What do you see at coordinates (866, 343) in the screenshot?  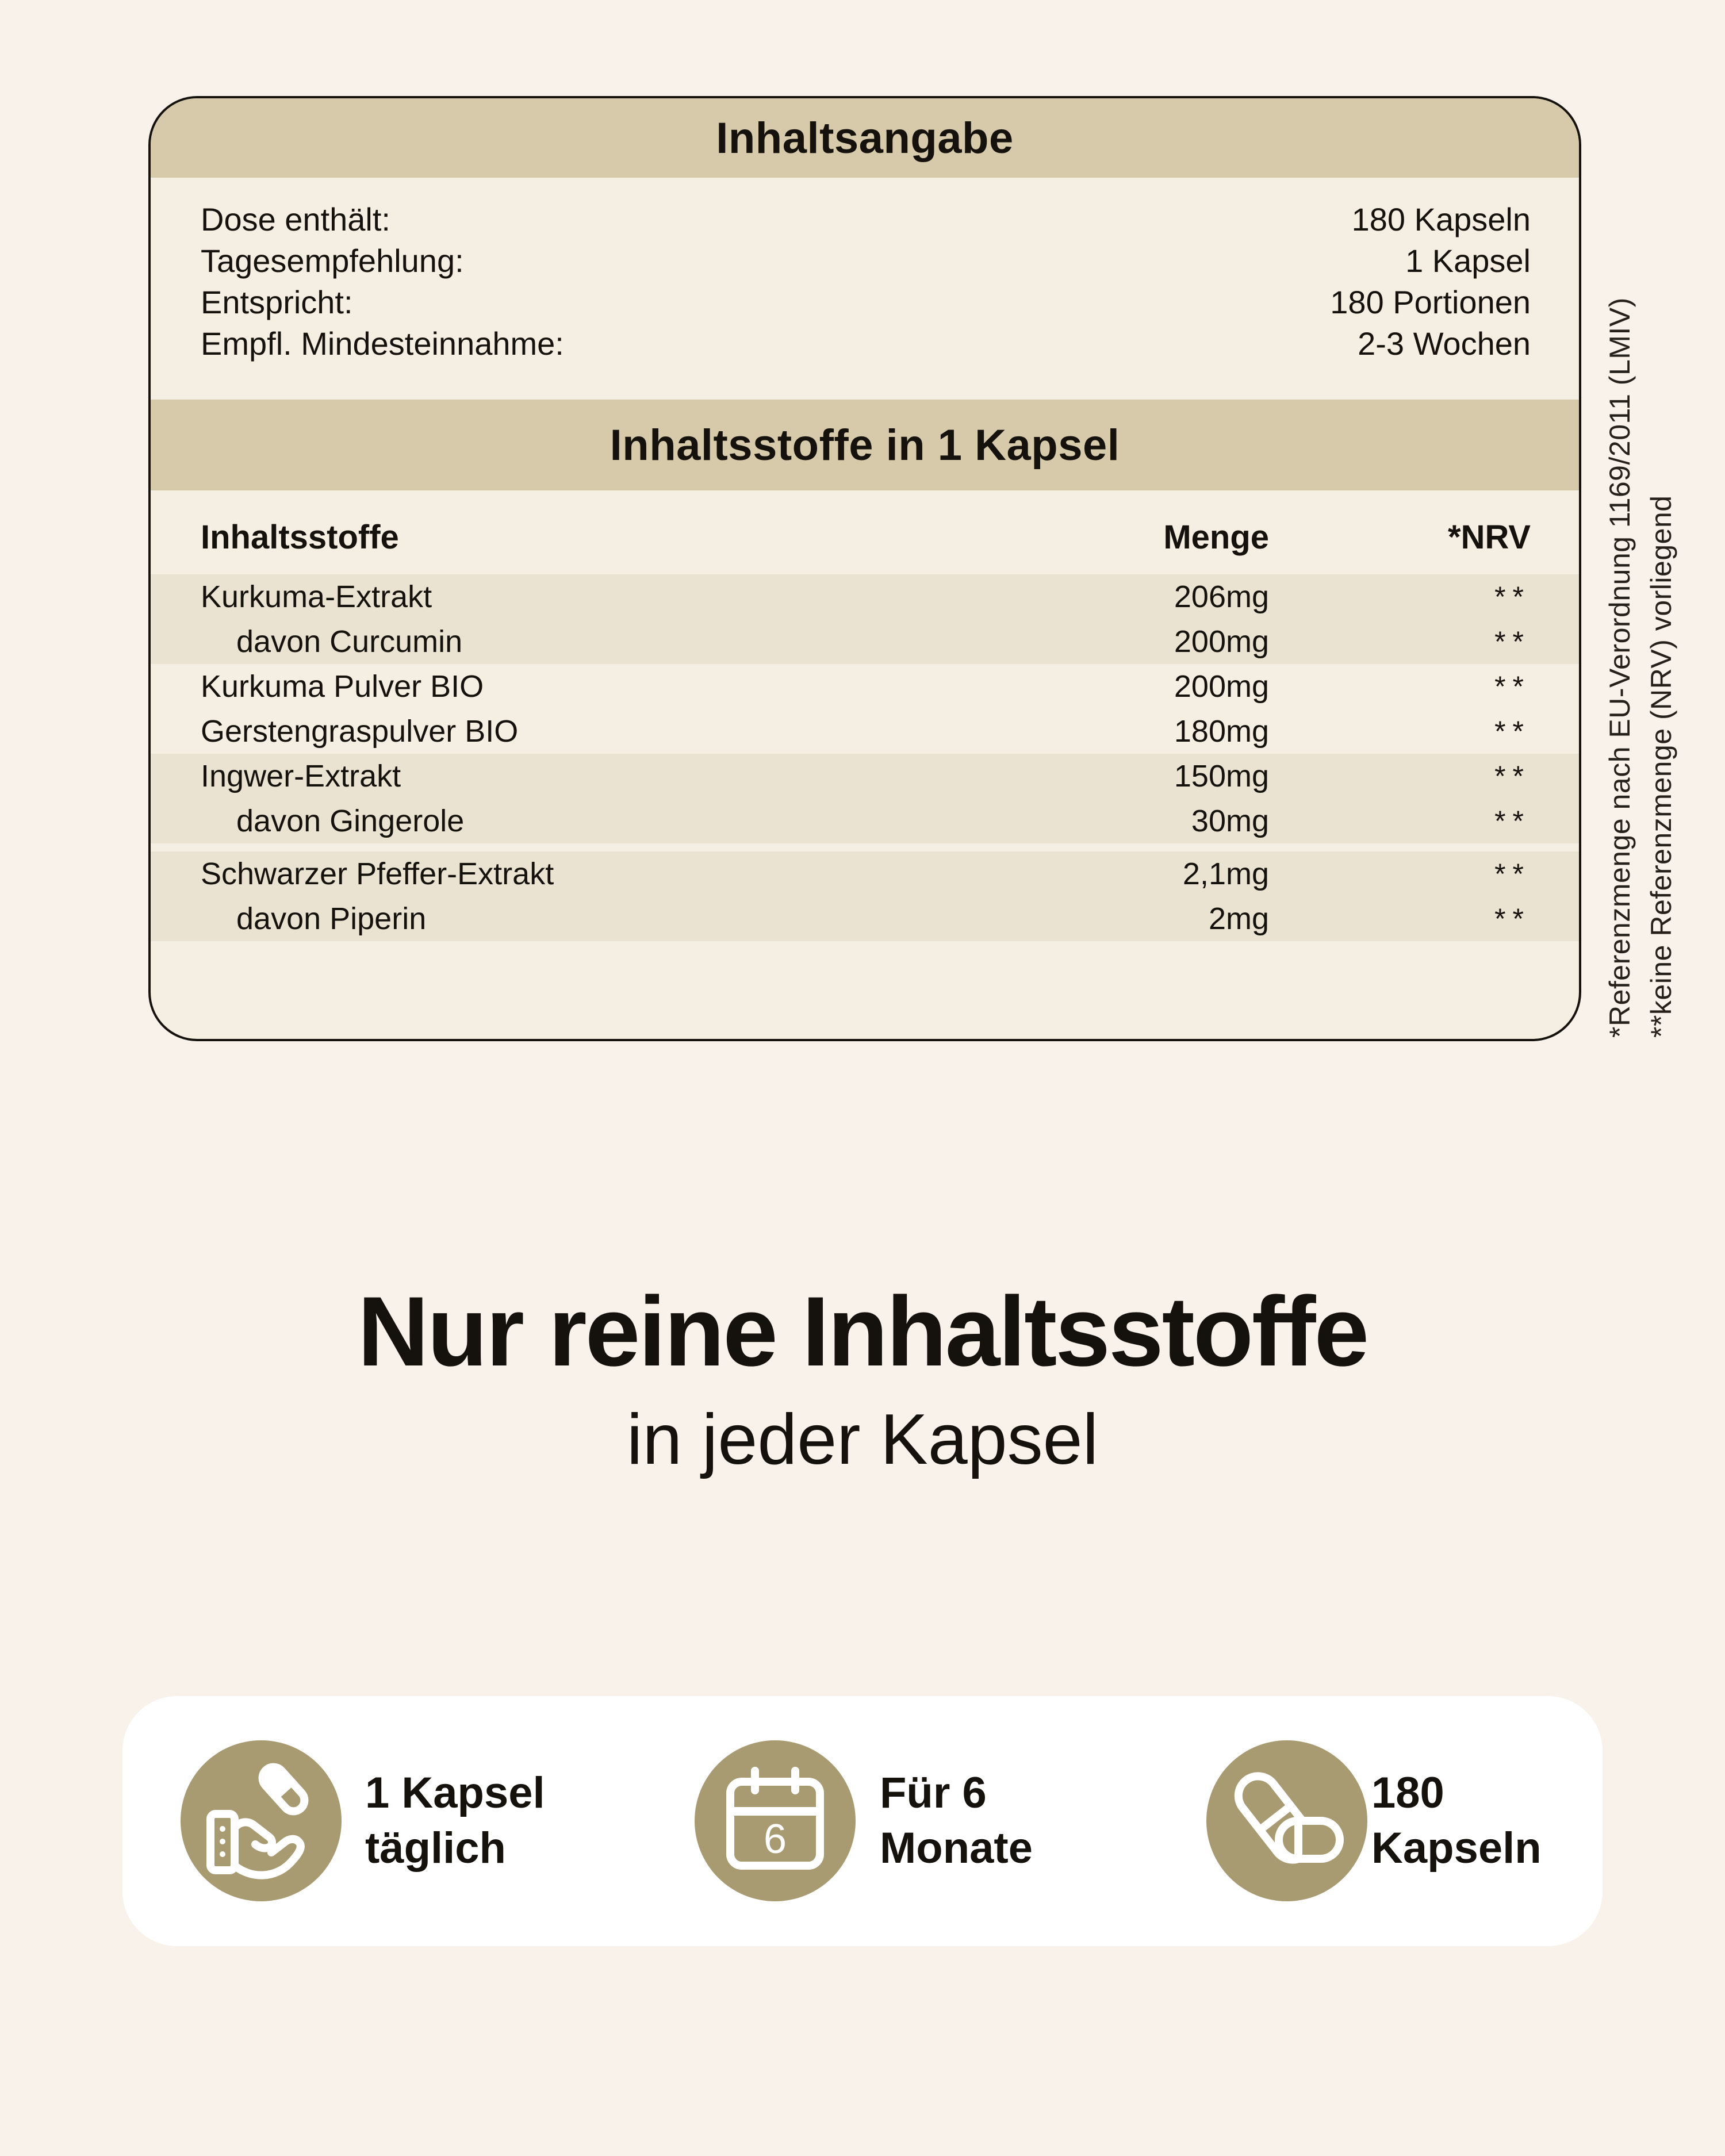 I see `dose-row: Empfl. Mindesteinnahme: 2-3 Wochen` at bounding box center [866, 343].